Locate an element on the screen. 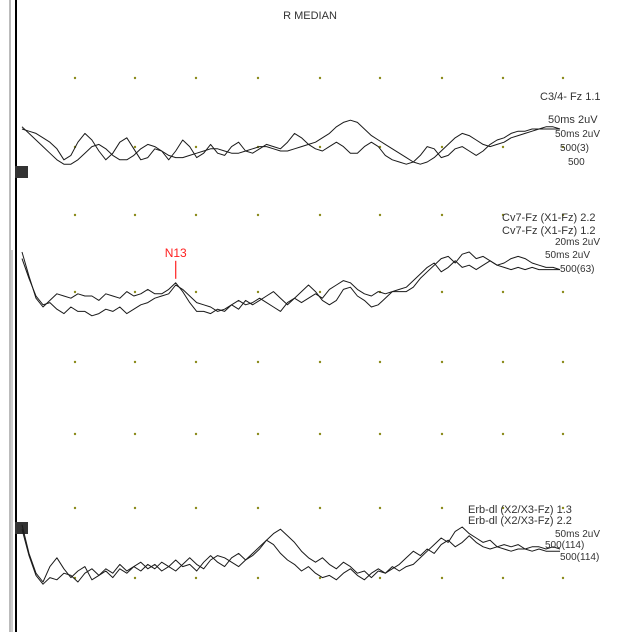 Image resolution: width=620 pixels, height=632 pixels. channel-label: 500(63) is located at coordinates (577, 269).